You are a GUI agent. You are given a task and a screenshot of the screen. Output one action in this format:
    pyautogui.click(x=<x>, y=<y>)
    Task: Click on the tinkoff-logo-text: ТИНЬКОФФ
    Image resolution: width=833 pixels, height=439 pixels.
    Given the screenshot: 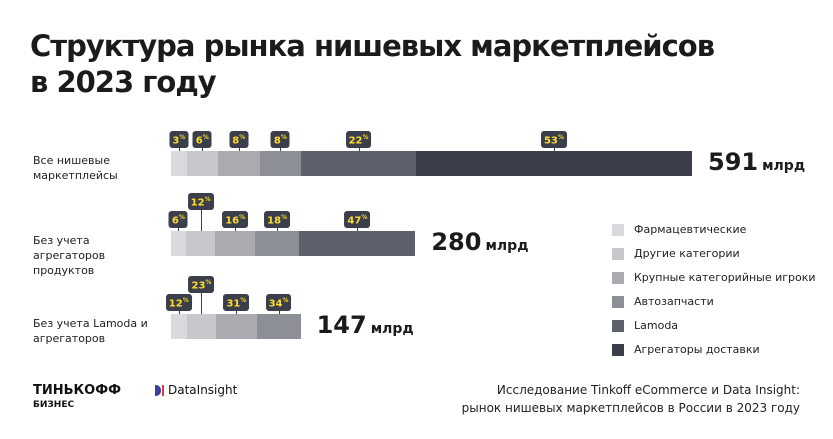 What is the action you would take?
    pyautogui.click(x=77, y=390)
    